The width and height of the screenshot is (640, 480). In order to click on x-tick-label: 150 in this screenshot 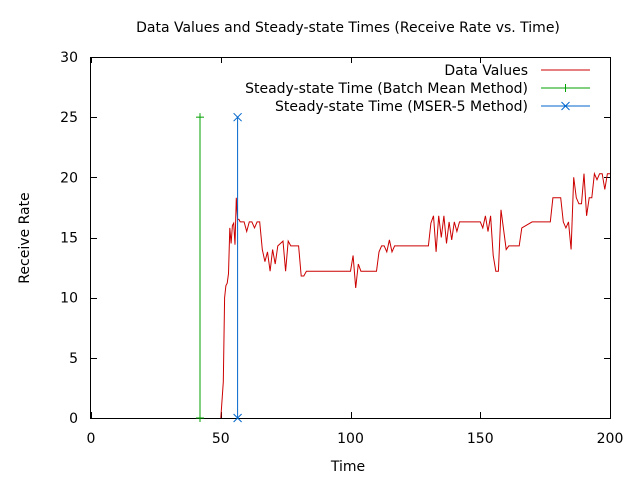, I will do `click(480, 439)`.